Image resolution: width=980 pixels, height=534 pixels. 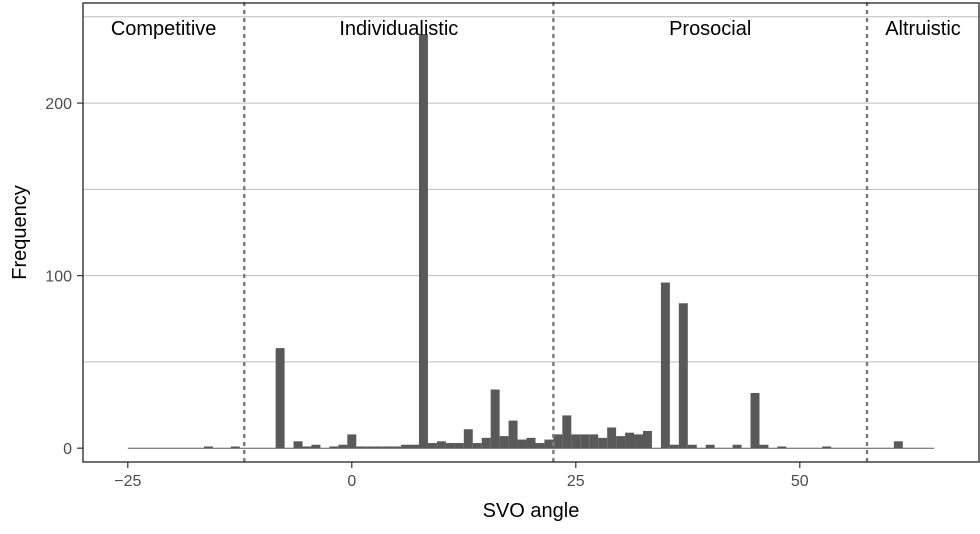 What do you see at coordinates (800, 481) in the screenshot?
I see `x-tick-label: 50` at bounding box center [800, 481].